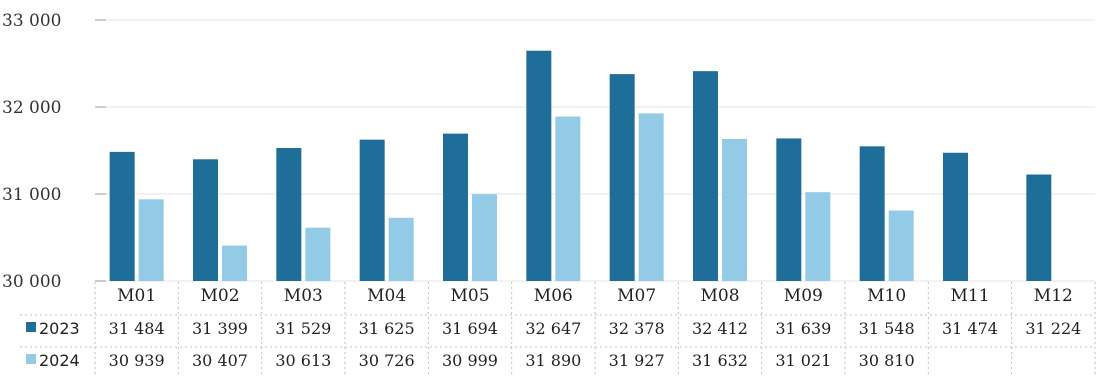 The width and height of the screenshot is (1105, 376). I want to click on bar-2023-M08, so click(705, 176).